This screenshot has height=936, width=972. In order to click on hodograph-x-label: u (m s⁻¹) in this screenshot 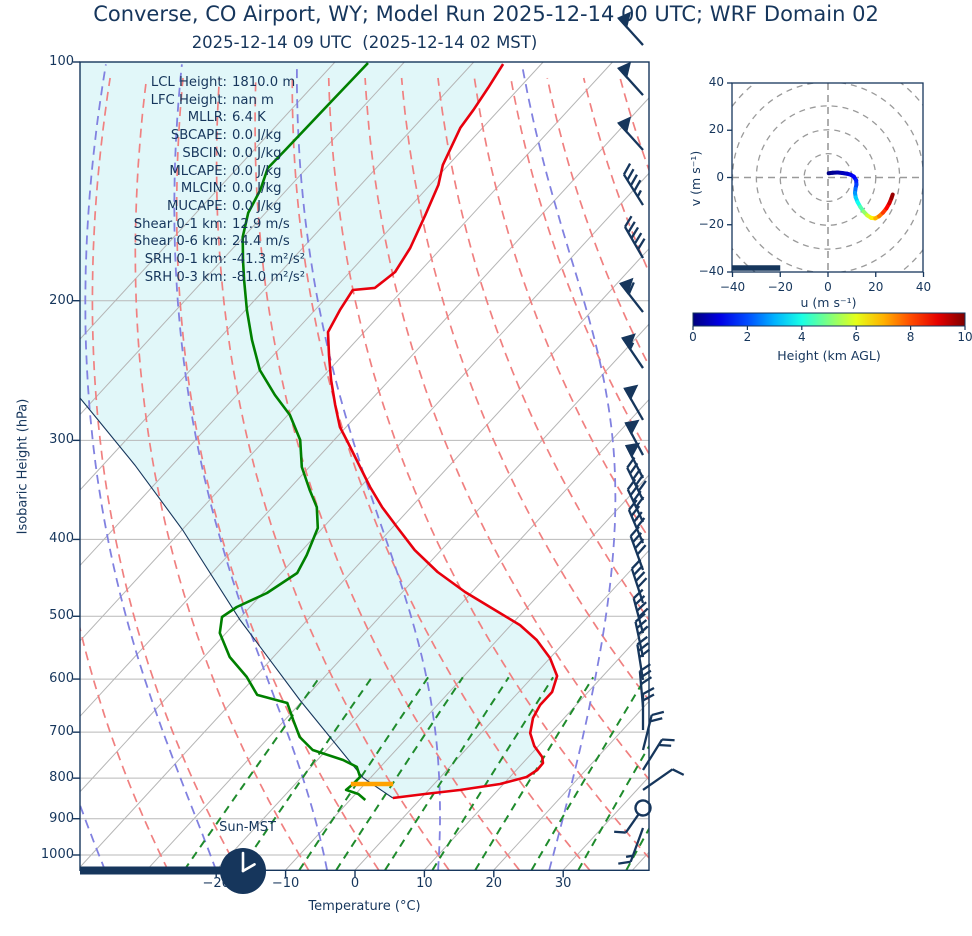, I will do `click(828, 302)`.